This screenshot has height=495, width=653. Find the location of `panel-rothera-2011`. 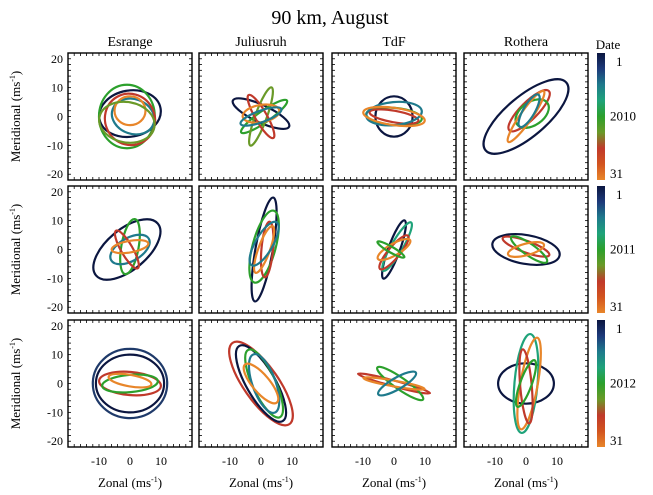

panel-rothera-2011 is located at coordinates (526, 249).